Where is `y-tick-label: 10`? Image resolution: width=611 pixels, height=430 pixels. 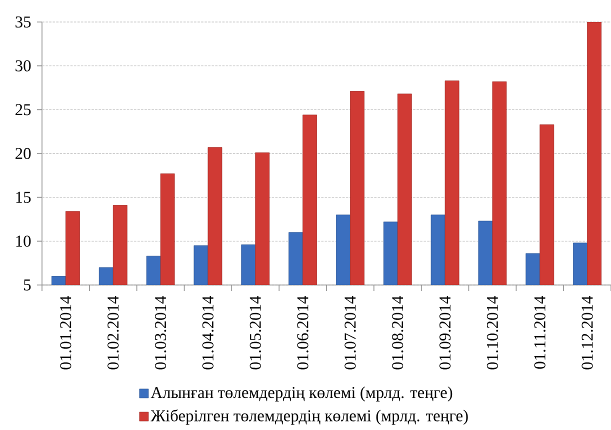 y-tick-label: 10 is located at coordinates (23, 241).